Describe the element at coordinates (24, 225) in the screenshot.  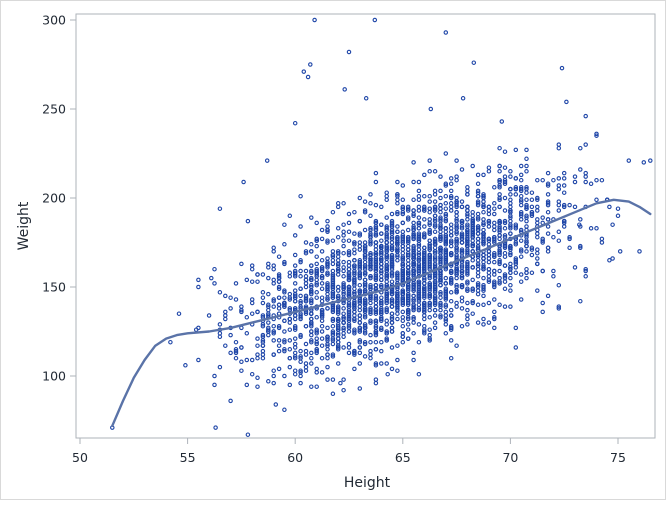
I see `y-axis-label: Weight` at that location.